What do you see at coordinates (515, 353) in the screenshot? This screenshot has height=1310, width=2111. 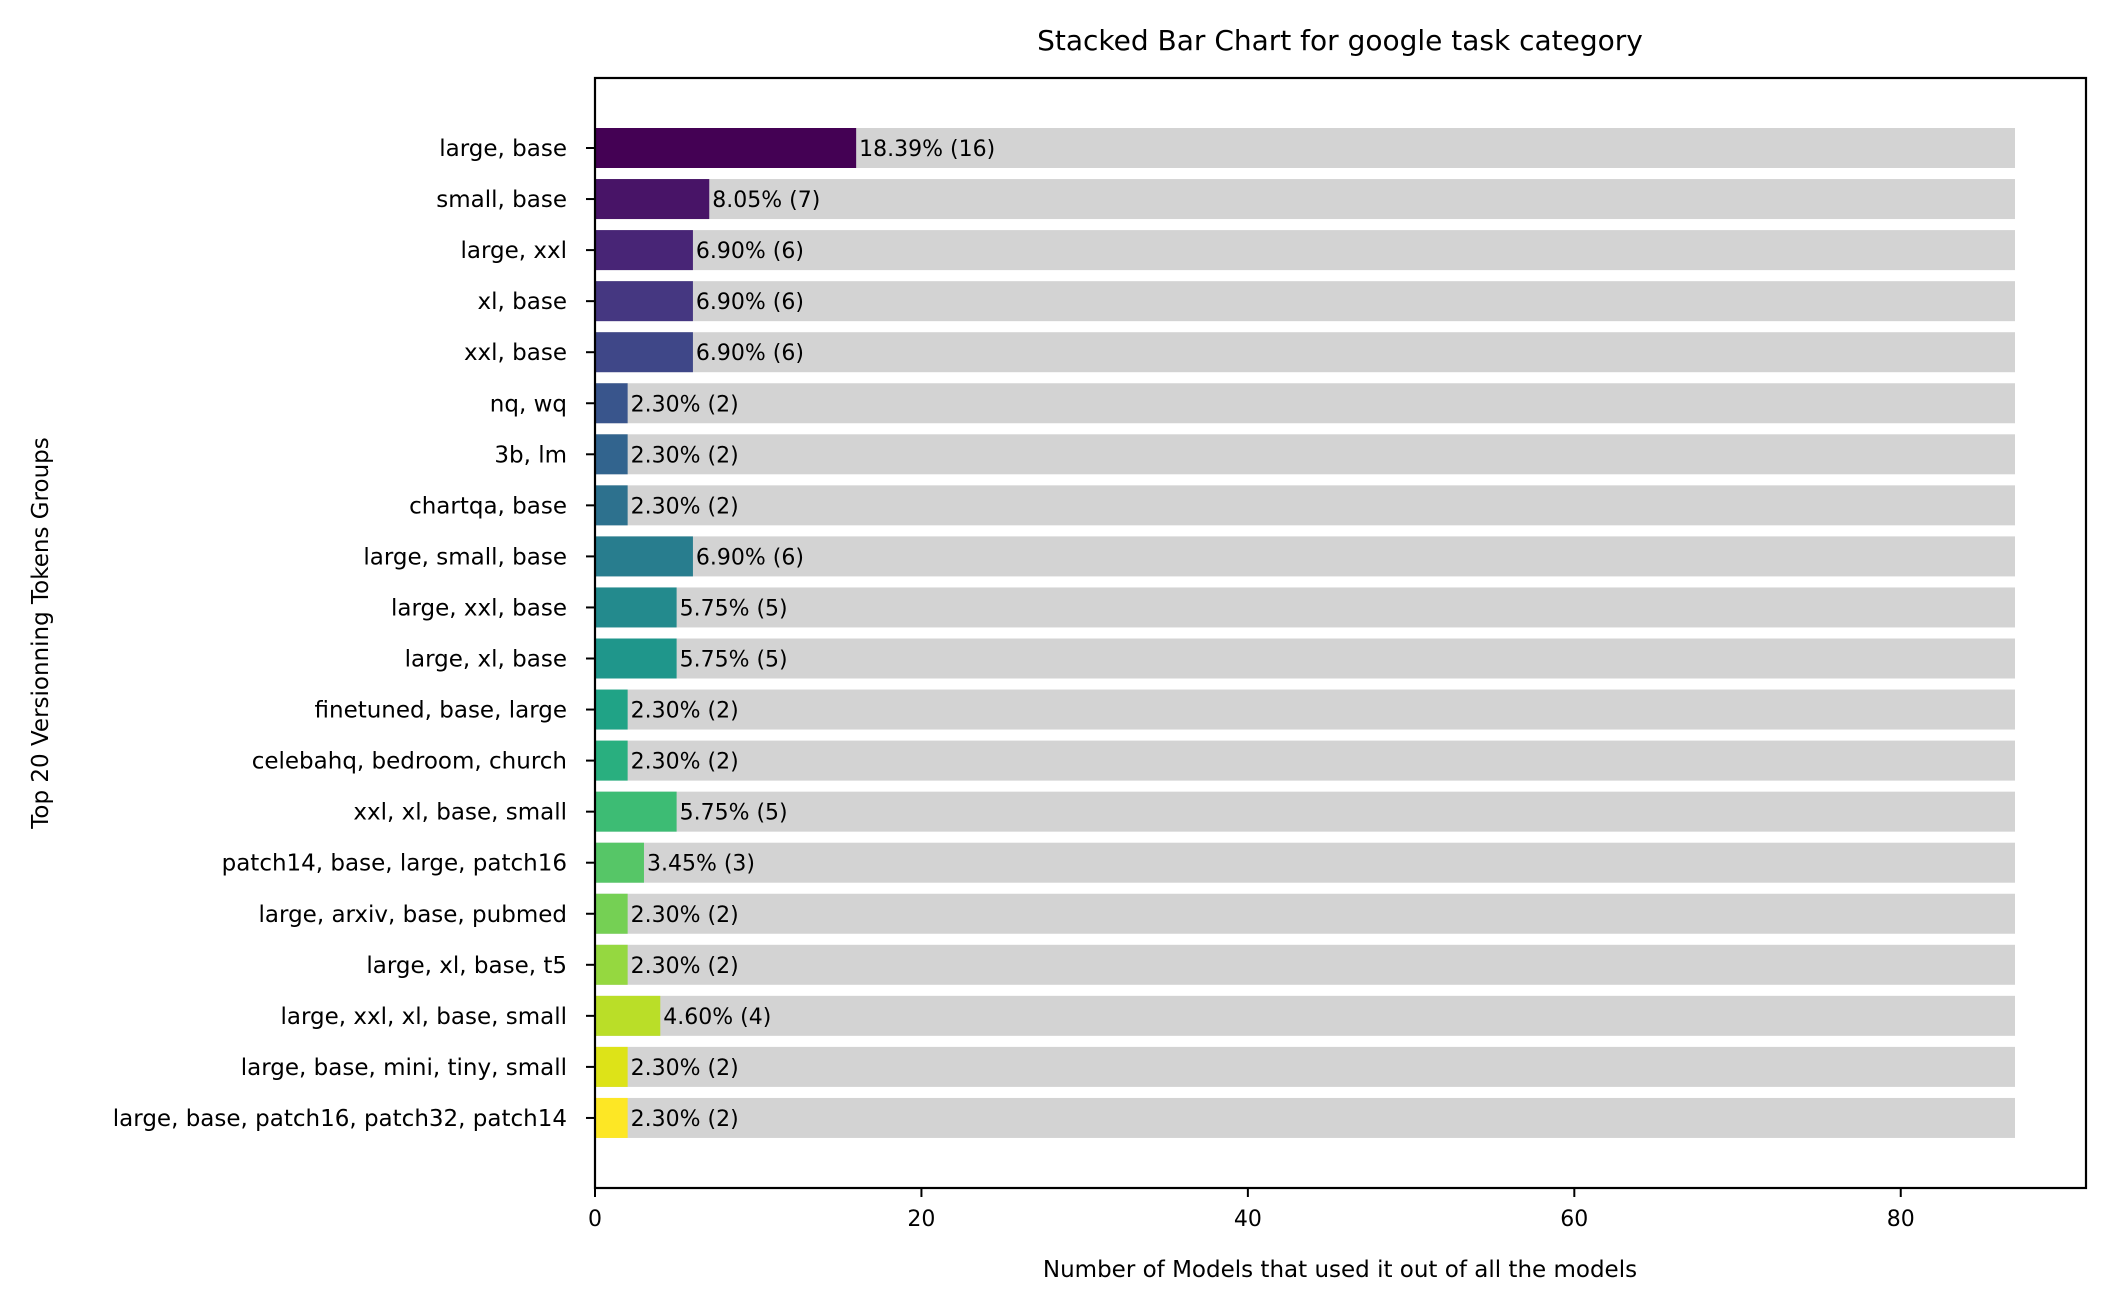 I see `y-tick-label: xxl, base` at bounding box center [515, 353].